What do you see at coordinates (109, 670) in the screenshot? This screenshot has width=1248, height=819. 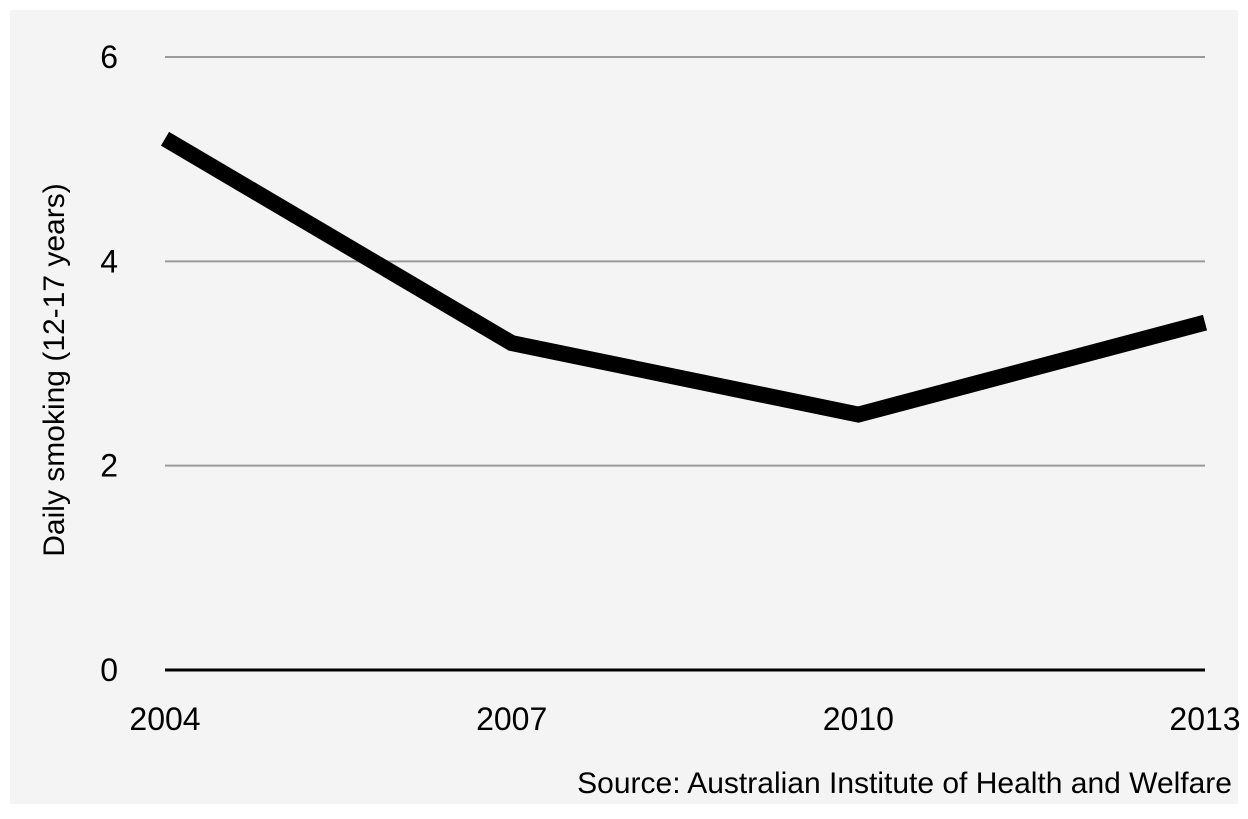 I see `y-tick-label: 0` at bounding box center [109, 670].